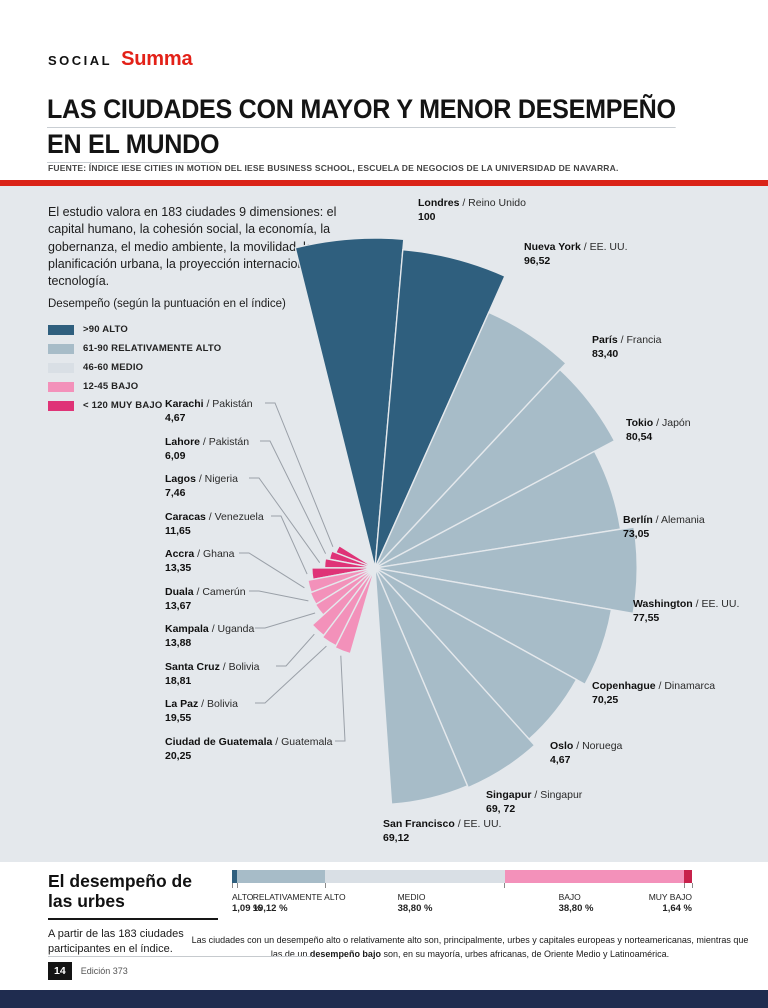 The height and width of the screenshot is (1008, 768). I want to click on caption-bold: desempeño bajo, so click(345, 953).